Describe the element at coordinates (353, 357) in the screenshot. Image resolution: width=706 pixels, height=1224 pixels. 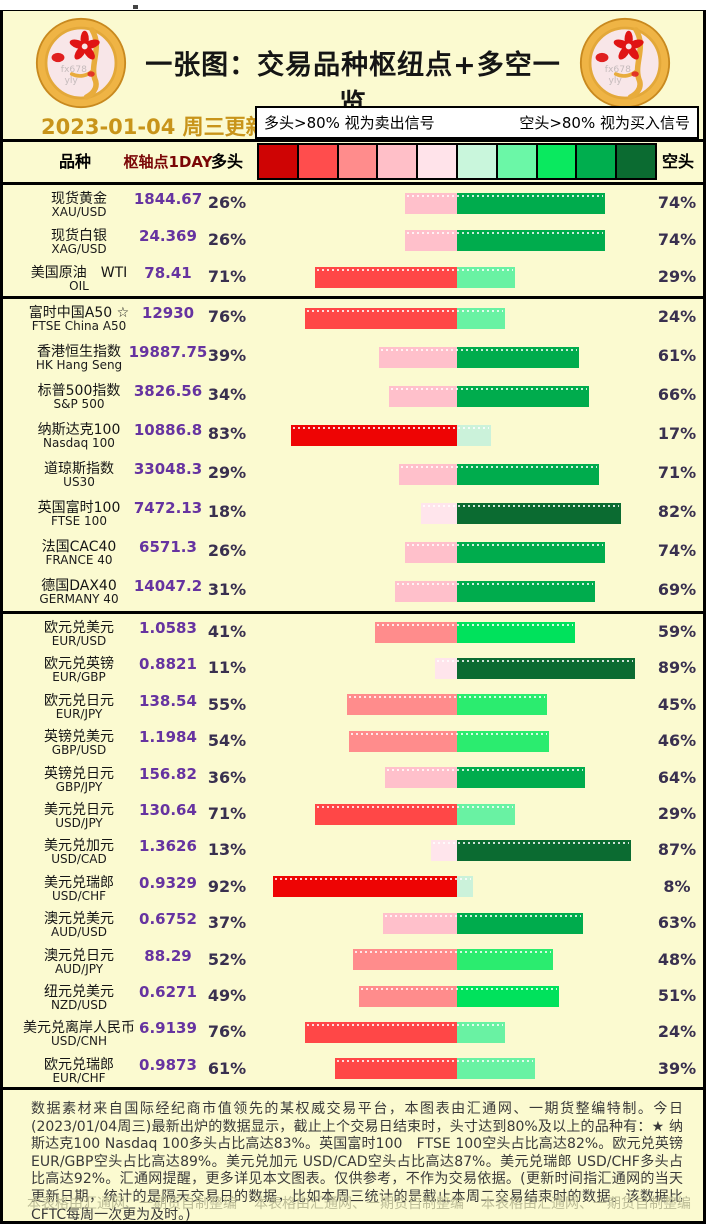
I see `table-row: 香港恒生指数 HK Hang Seng 19887.75 39% 61%` at that location.